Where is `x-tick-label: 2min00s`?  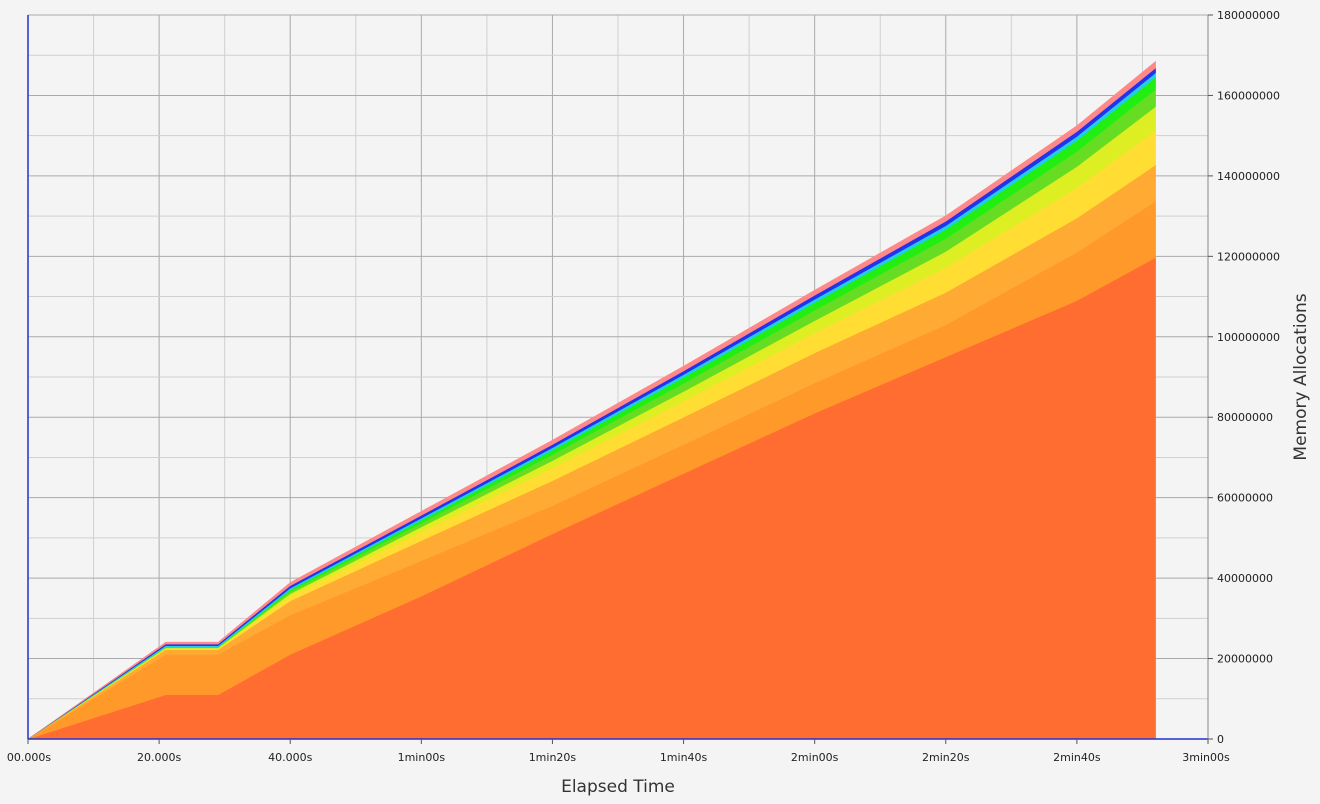
x-tick-label: 2min00s is located at coordinates (815, 757).